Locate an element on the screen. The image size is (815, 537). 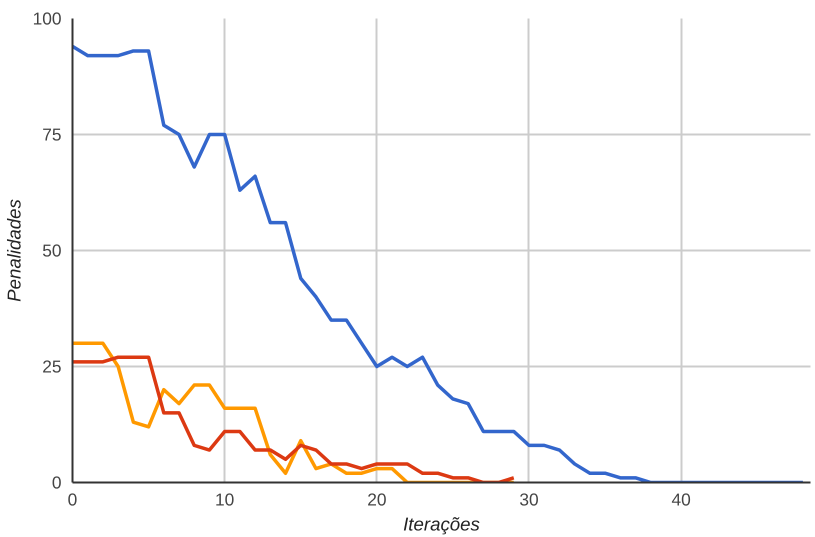
x-tick-label: 20 is located at coordinates (376, 500).